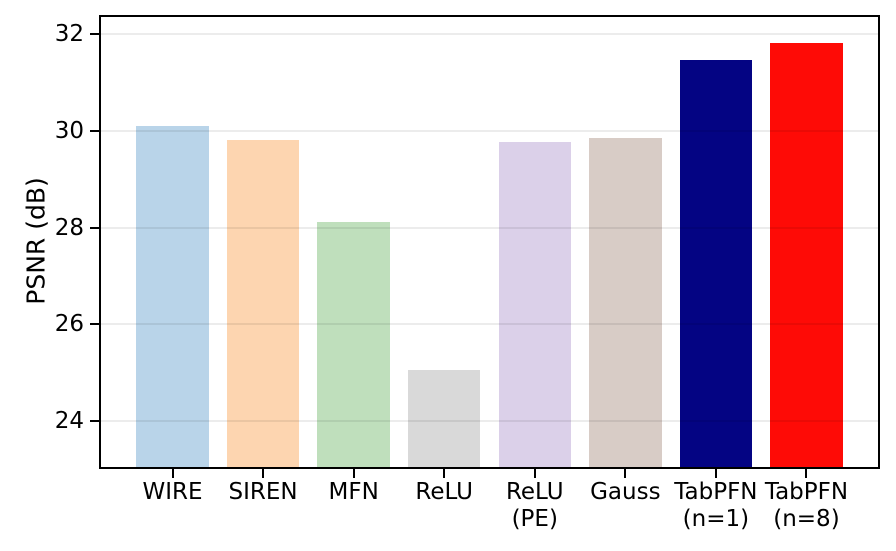  Describe the element at coordinates (444, 418) in the screenshot. I see `bar-relu` at that location.